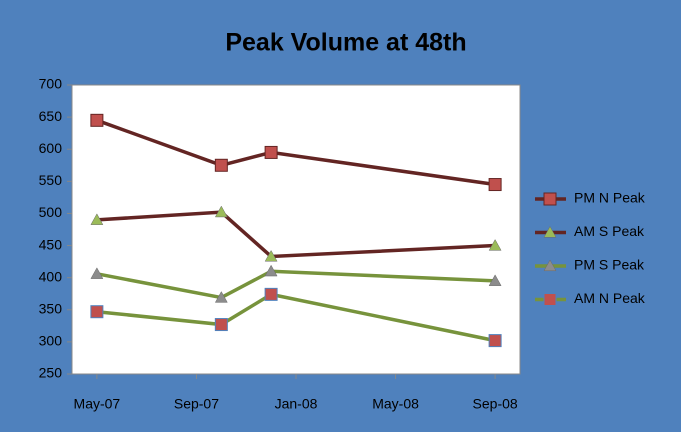 The width and height of the screenshot is (681, 432). What do you see at coordinates (51, 148) in the screenshot?
I see `y-tick-label: 600` at bounding box center [51, 148].